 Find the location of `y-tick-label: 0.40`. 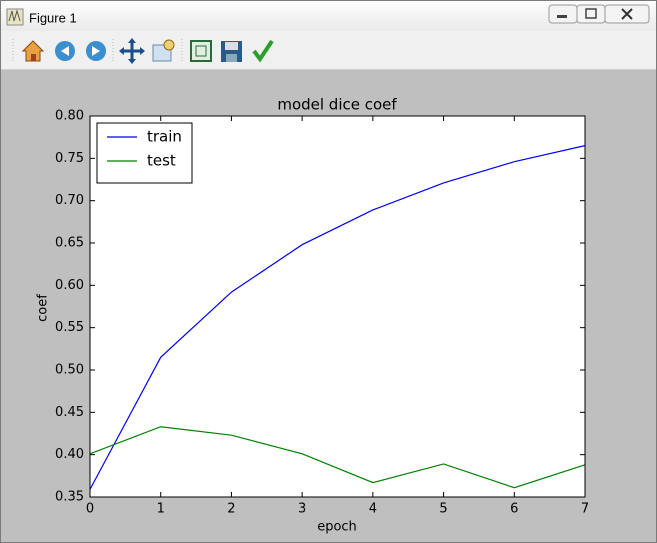

y-tick-label: 0.40 is located at coordinates (69, 454).